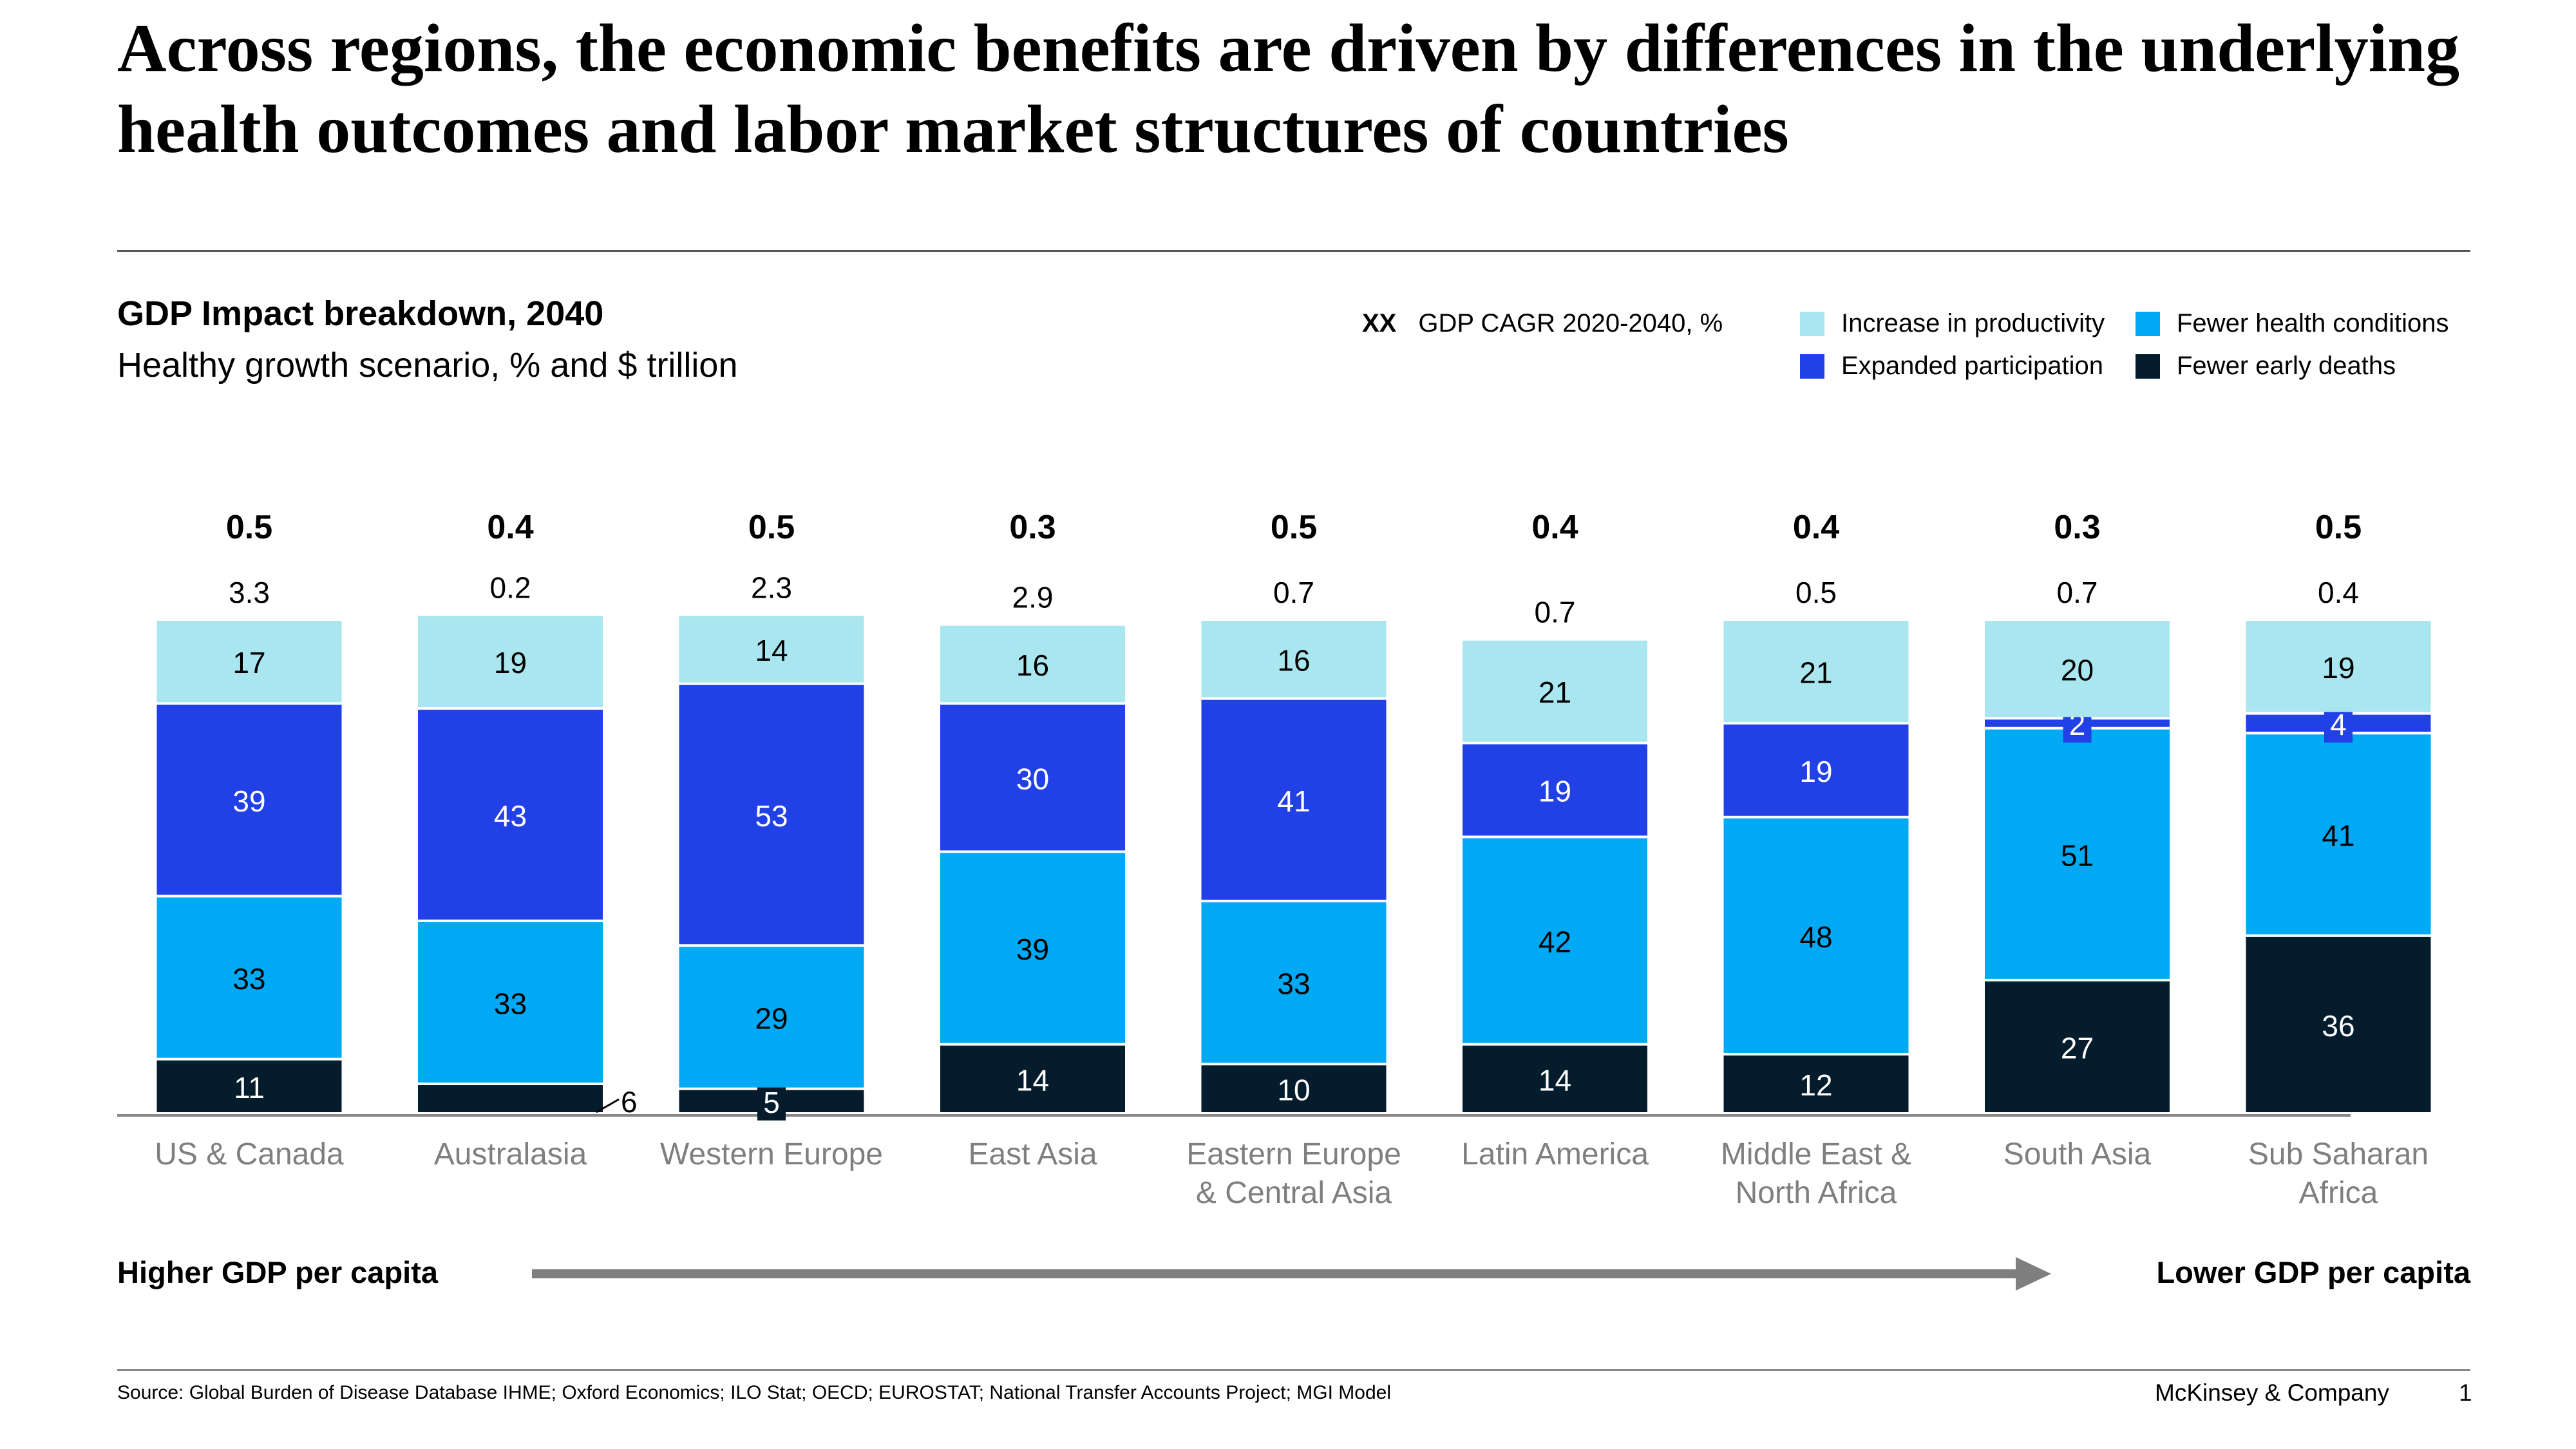 Image resolution: width=2576 pixels, height=1449 pixels. I want to click on page-number: 1, so click(2465, 1393).